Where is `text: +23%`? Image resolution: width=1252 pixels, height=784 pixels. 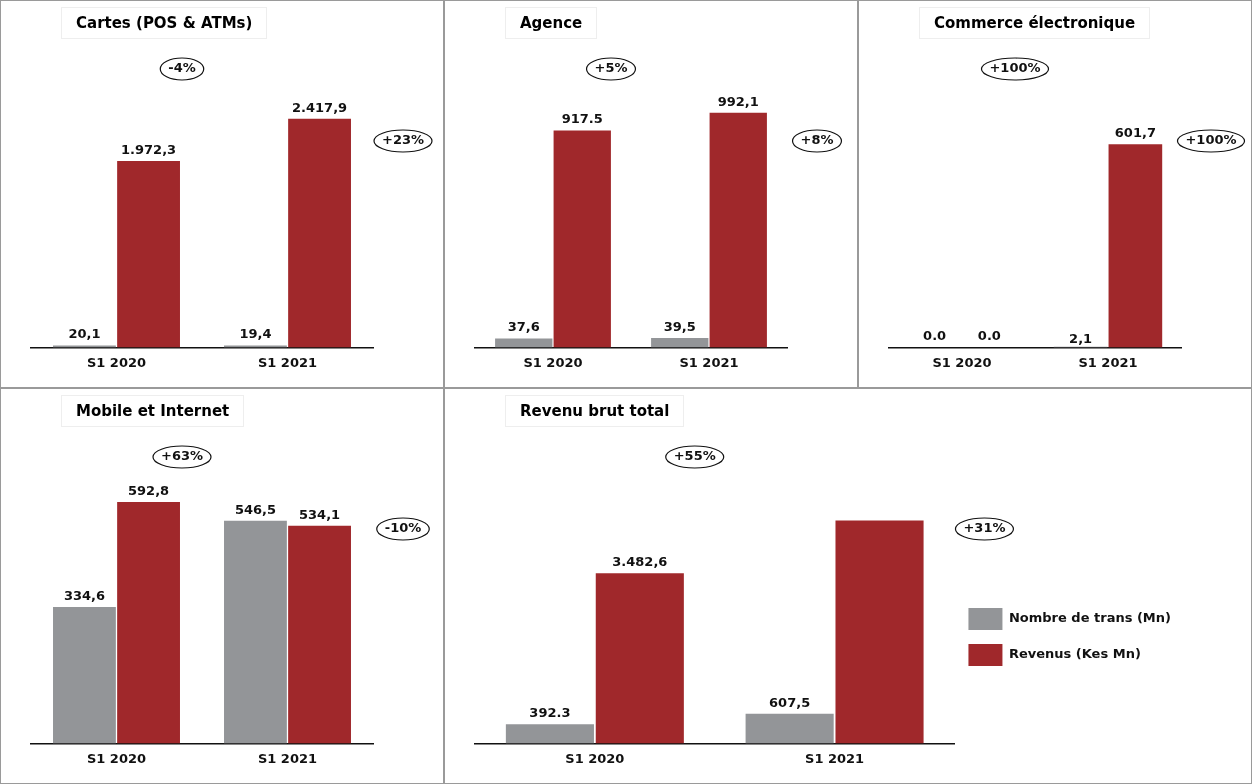
text: +23% is located at coordinates (403, 140).